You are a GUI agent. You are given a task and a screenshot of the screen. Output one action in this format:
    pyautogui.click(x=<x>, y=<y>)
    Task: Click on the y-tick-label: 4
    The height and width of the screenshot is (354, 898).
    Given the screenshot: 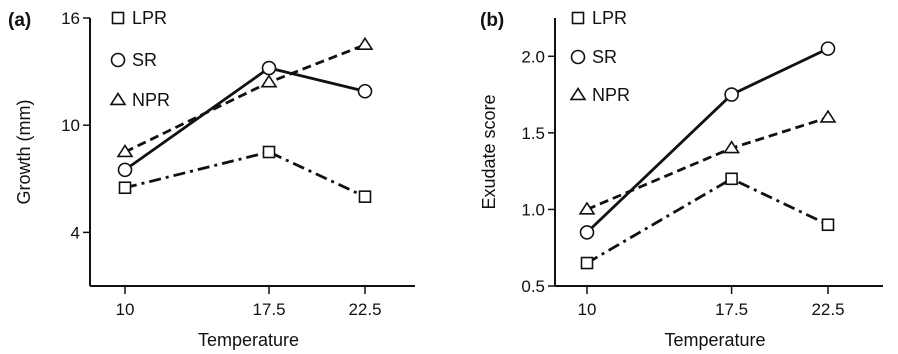 What is the action you would take?
    pyautogui.click(x=75, y=232)
    